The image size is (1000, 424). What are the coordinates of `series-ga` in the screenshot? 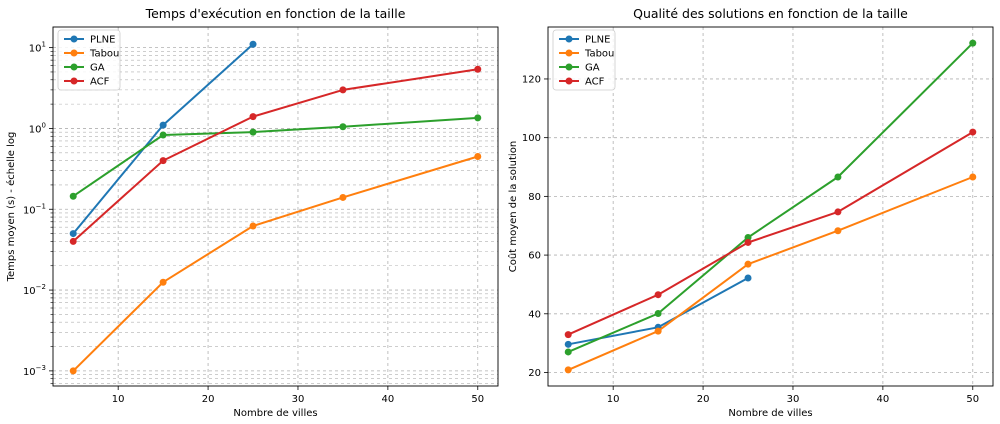 It's located at (275, 157).